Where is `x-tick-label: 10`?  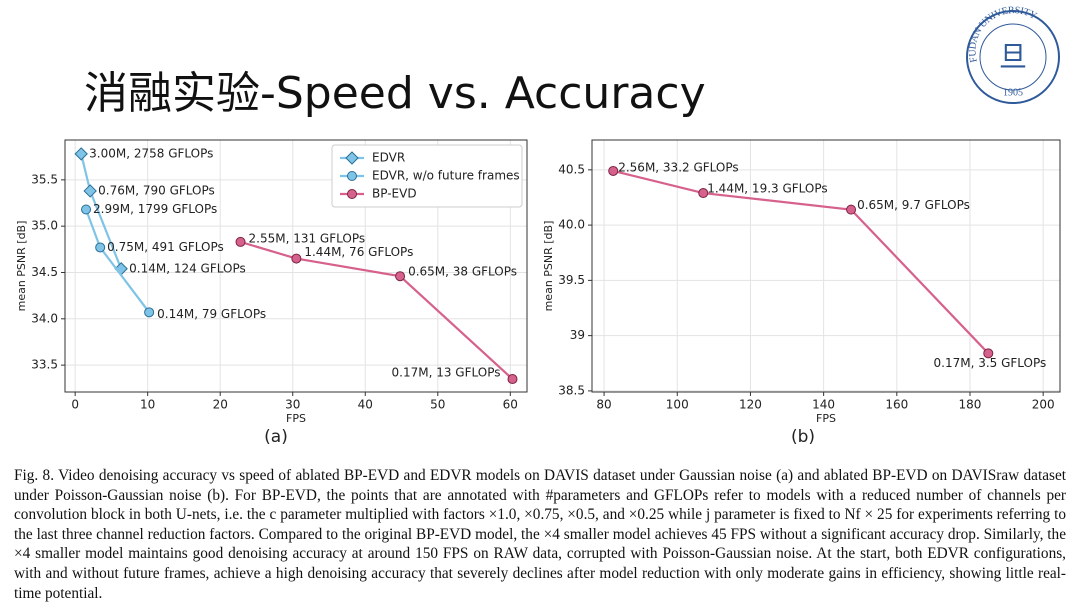
x-tick-label: 10 is located at coordinates (147, 405).